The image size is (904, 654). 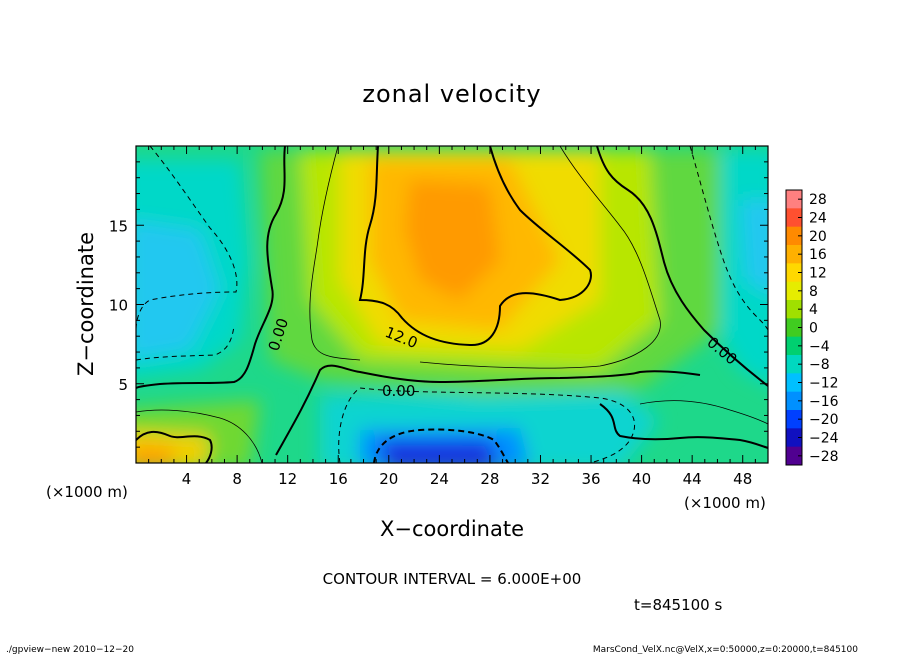 What do you see at coordinates (703, 412) in the screenshot?
I see `contour-thin-right-bottom` at bounding box center [703, 412].